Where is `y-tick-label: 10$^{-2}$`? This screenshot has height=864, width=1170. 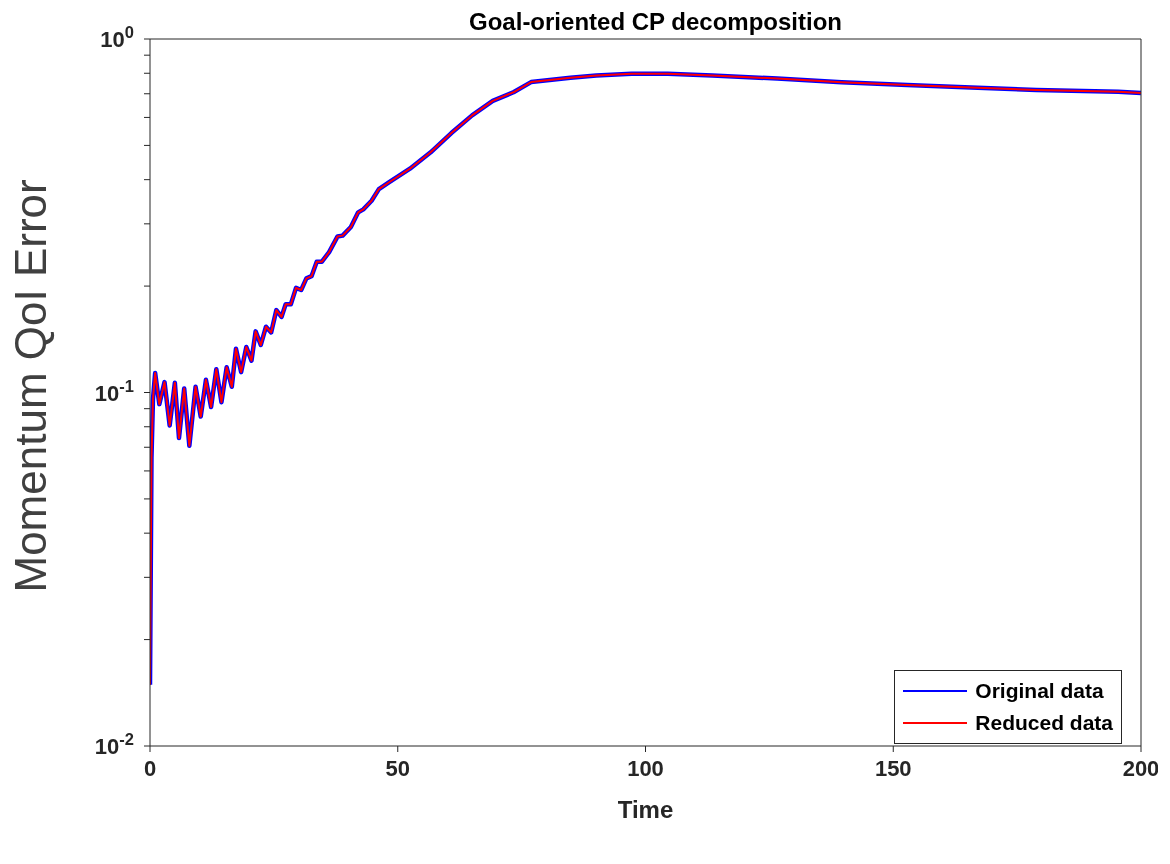 y-tick-label: 10$^{-2}$ is located at coordinates (114, 744).